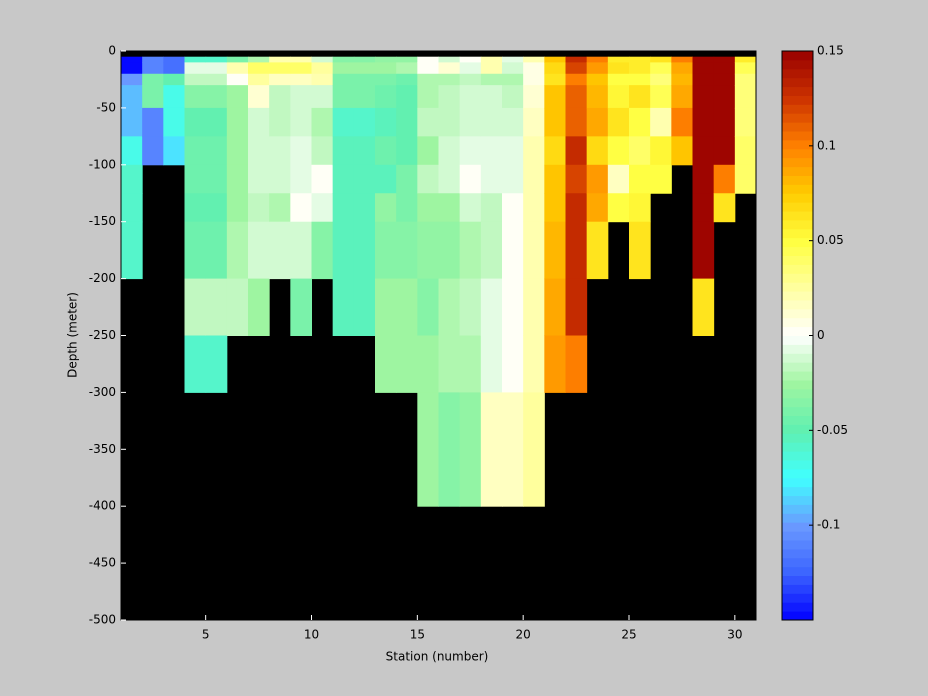  Describe the element at coordinates (73, 335) in the screenshot. I see `y-axis-label: Depth (meter)` at that location.